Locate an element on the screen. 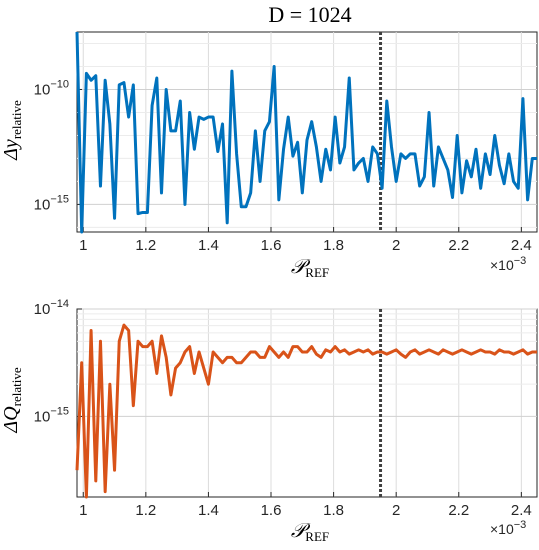 Image resolution: width=539 pixels, height=550 pixels. top-xlabel: 𝒫REF is located at coordinates (310, 268).